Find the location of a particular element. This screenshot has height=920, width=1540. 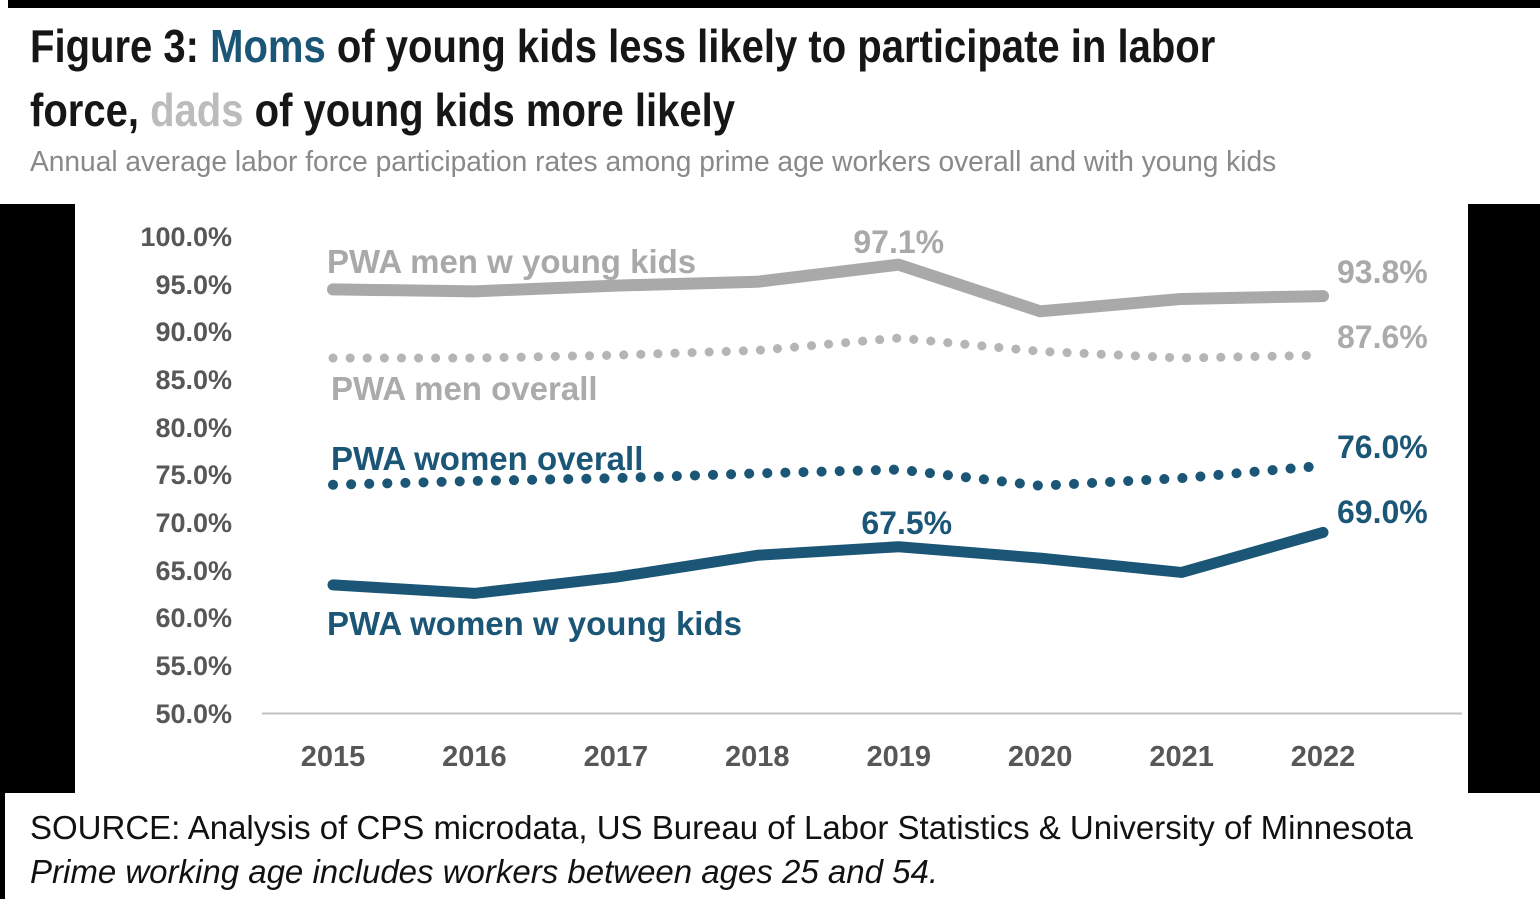

y-tick-85.0%: 85.0% is located at coordinates (193, 379).